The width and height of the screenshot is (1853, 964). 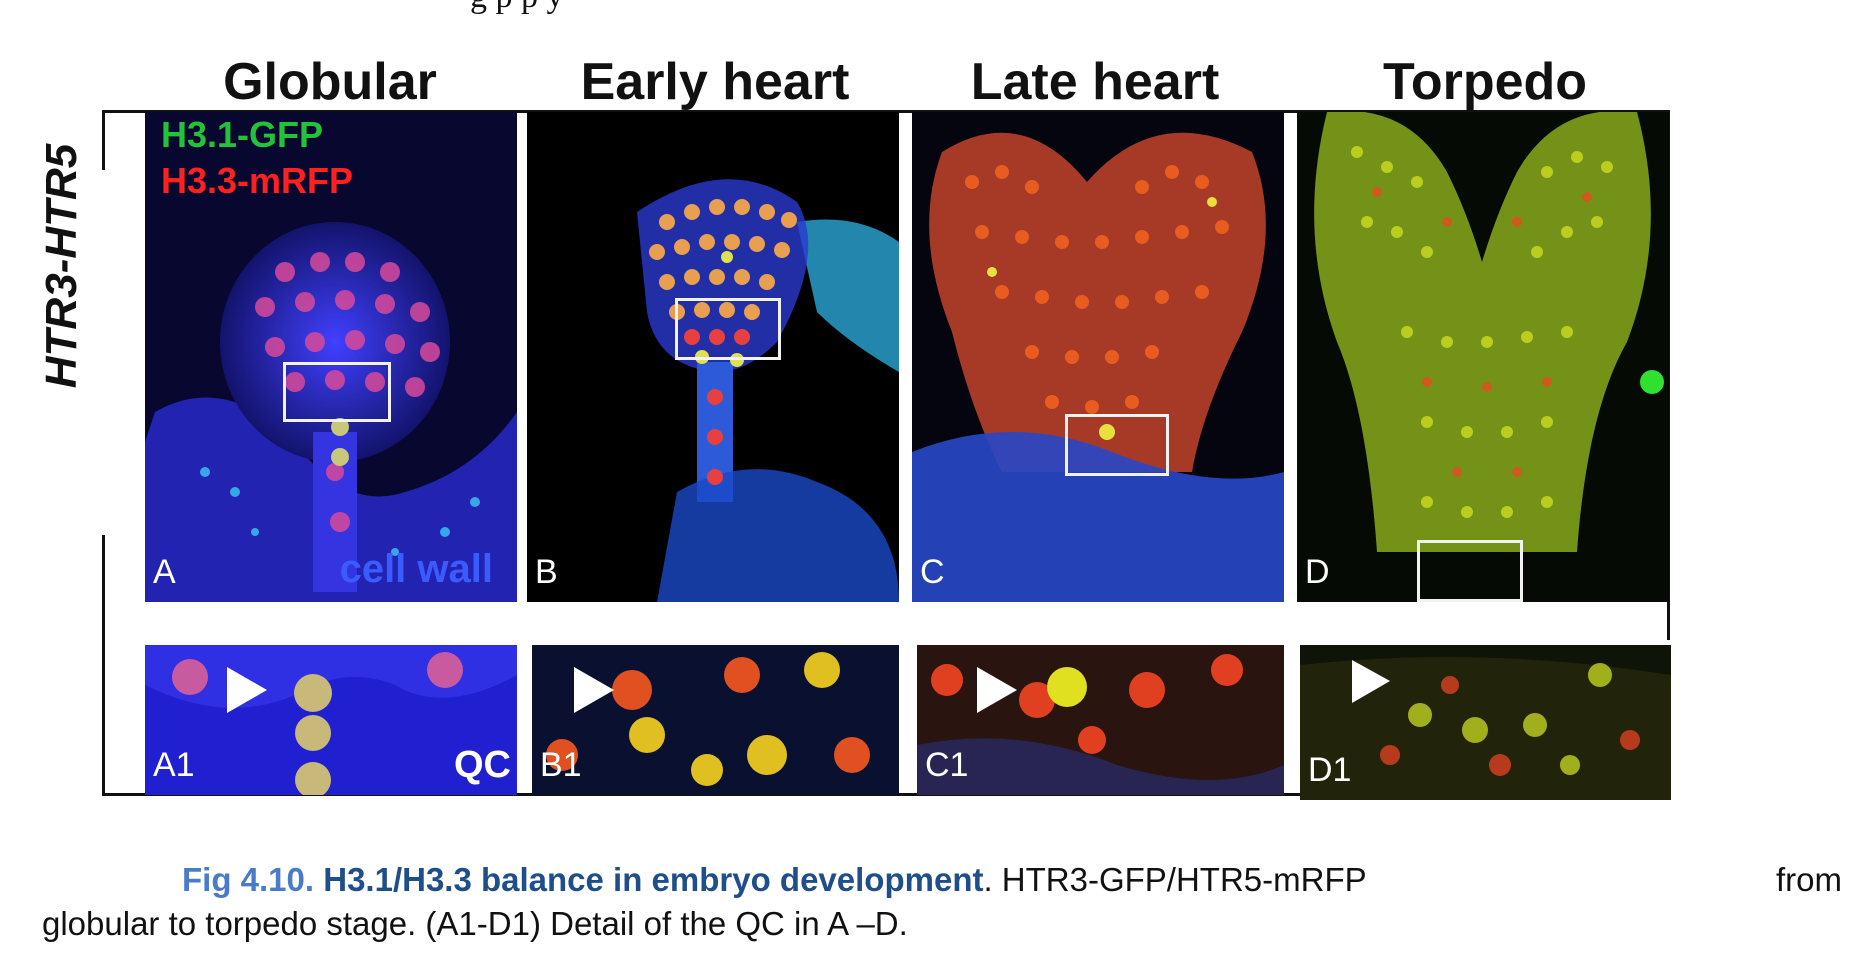 What do you see at coordinates (715, 82) in the screenshot?
I see `stage-label-early-heart: Early heart` at bounding box center [715, 82].